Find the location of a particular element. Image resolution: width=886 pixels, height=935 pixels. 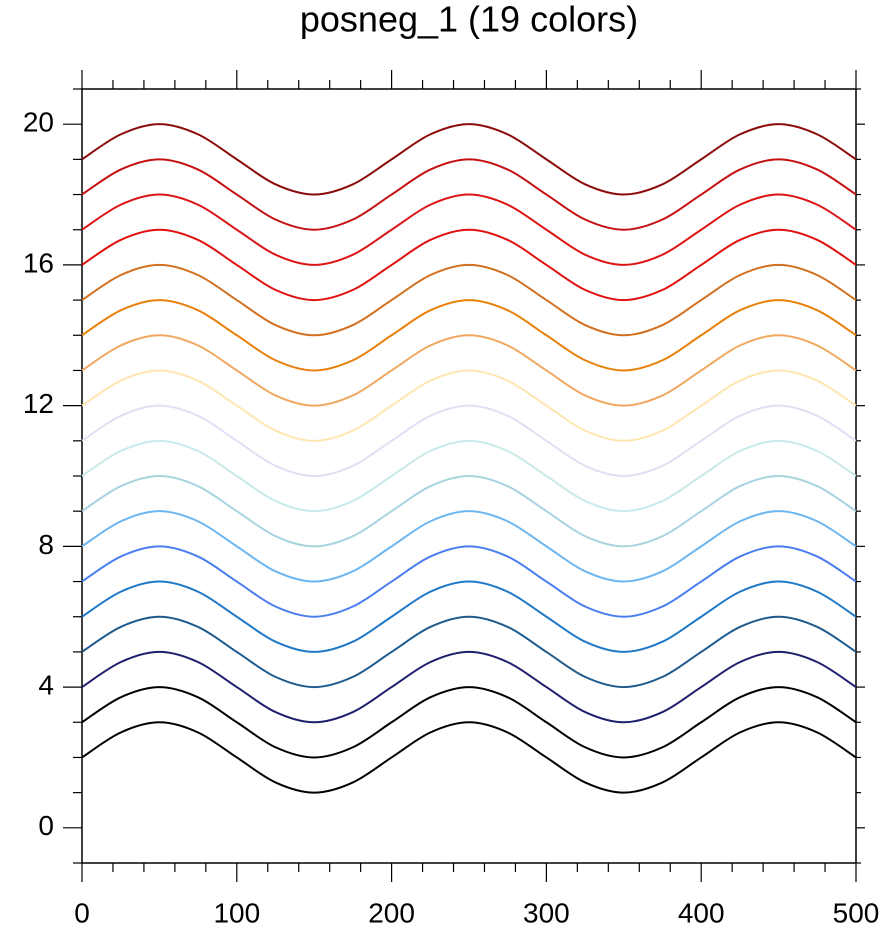

y-tick-label: 12 is located at coordinates (38, 403).